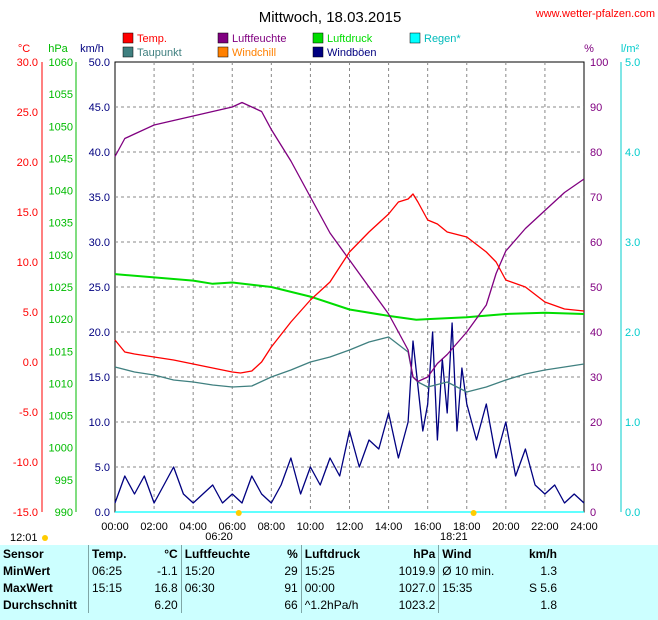 This screenshot has width=658, height=620. What do you see at coordinates (632, 513) in the screenshot?
I see `rain-tick-label: 0.0` at bounding box center [632, 513].